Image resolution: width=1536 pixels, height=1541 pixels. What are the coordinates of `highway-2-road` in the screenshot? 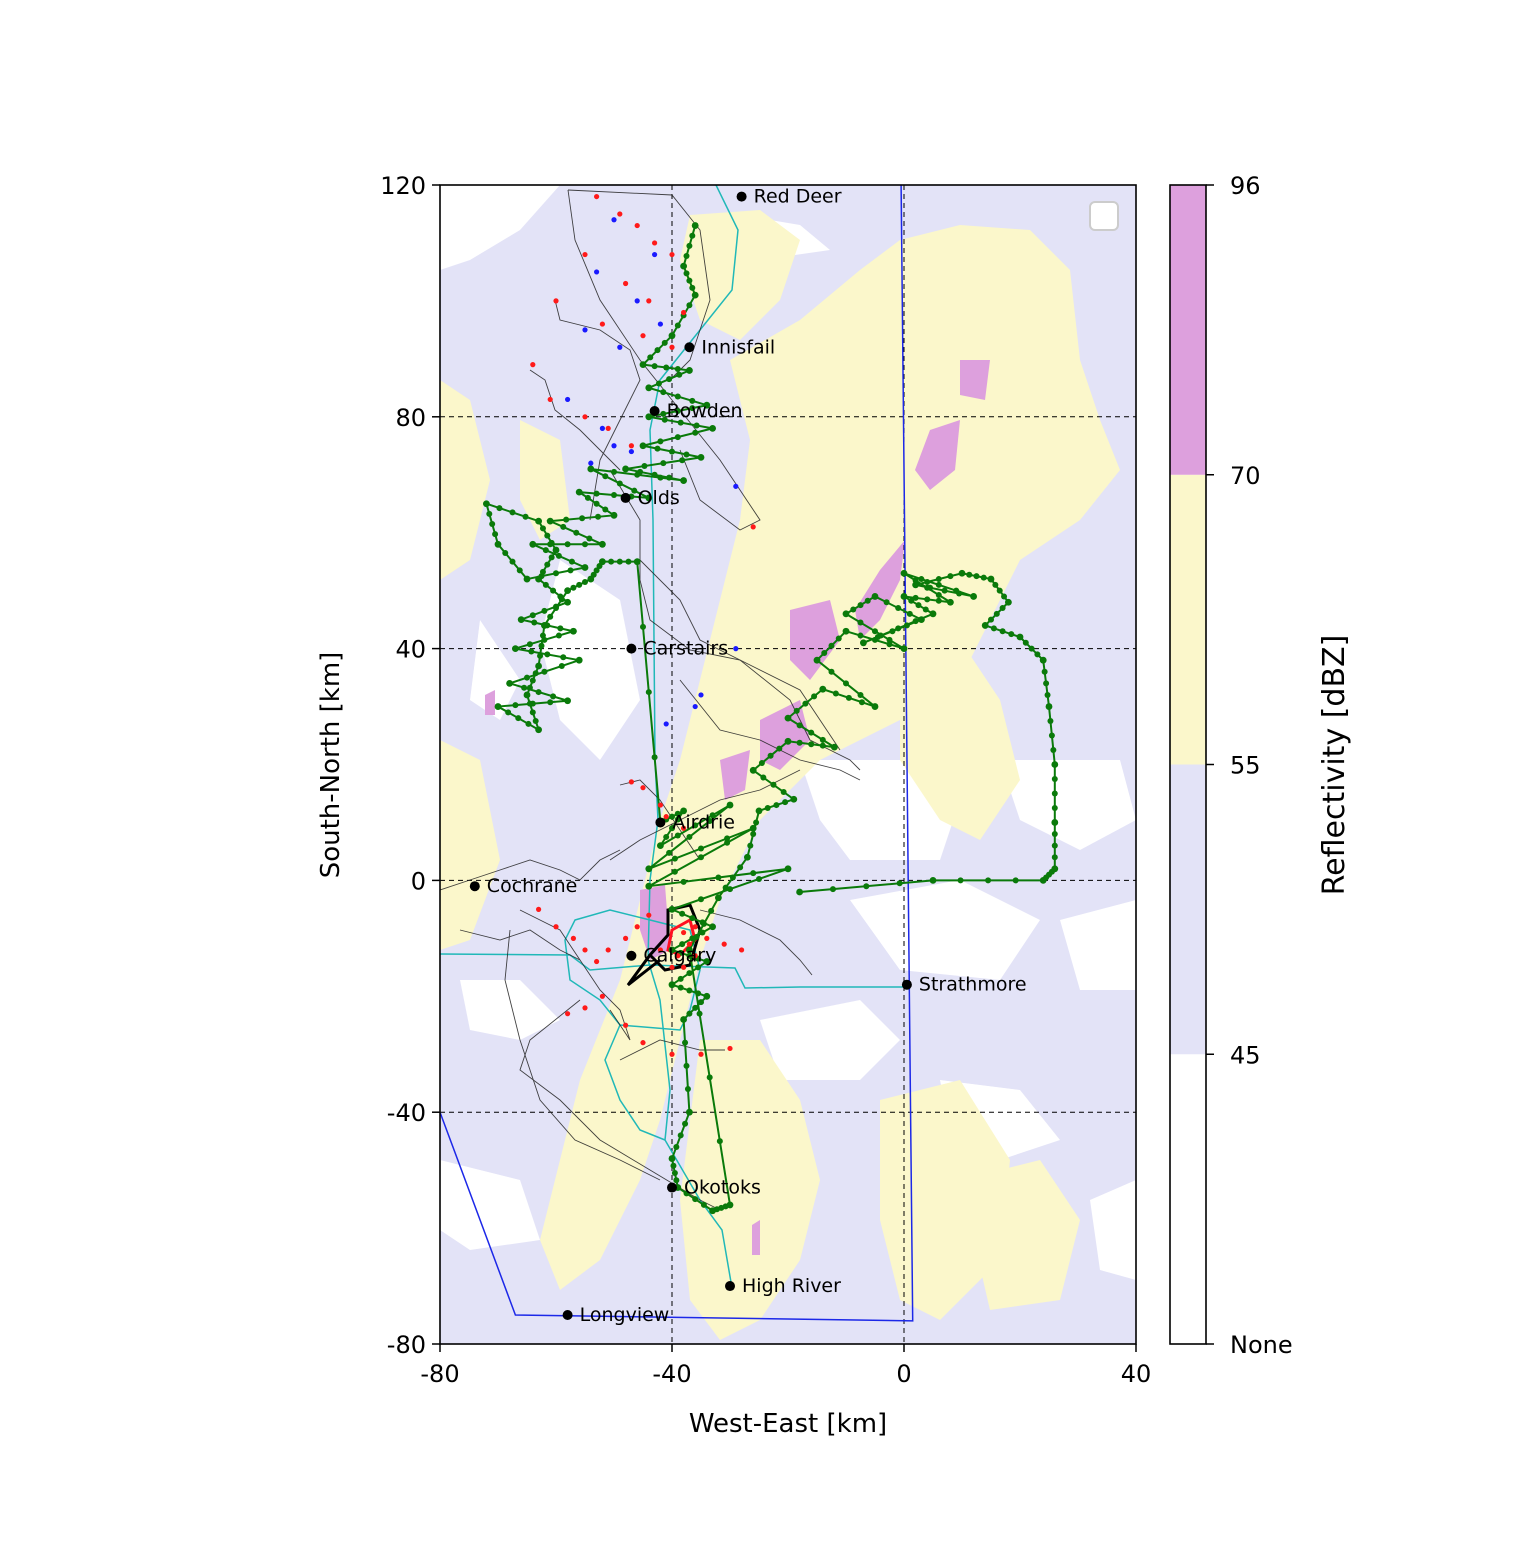 It's located at (693, 737).